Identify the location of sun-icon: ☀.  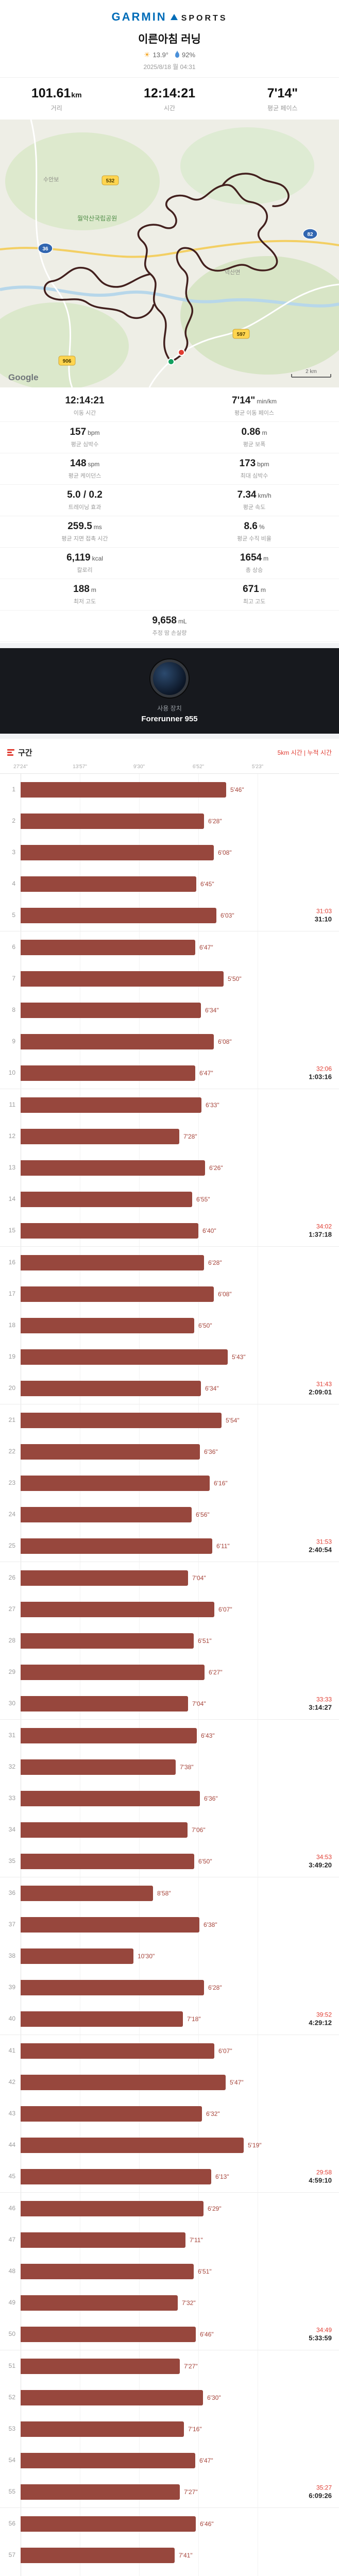
(146, 54).